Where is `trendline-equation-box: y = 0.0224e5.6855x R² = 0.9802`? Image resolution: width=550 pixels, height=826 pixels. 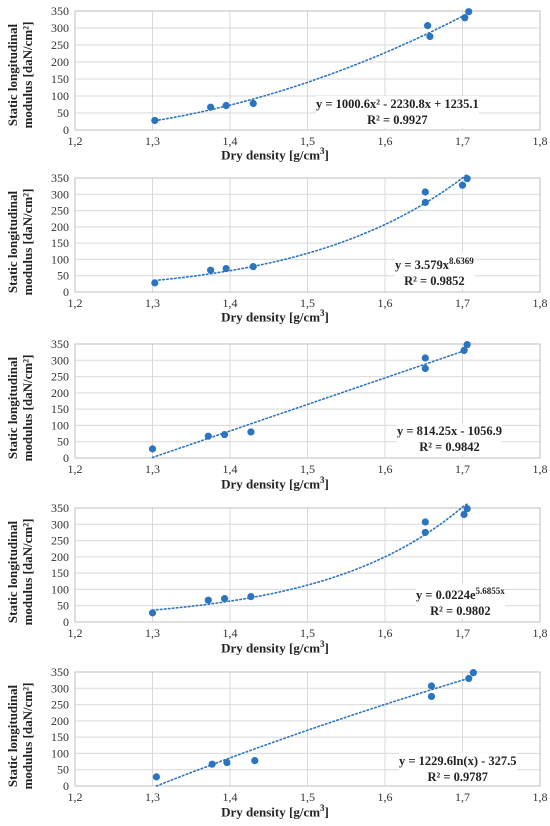 trendline-equation-box: y = 0.0224e5.6855x R² = 0.9802 is located at coordinates (460, 601).